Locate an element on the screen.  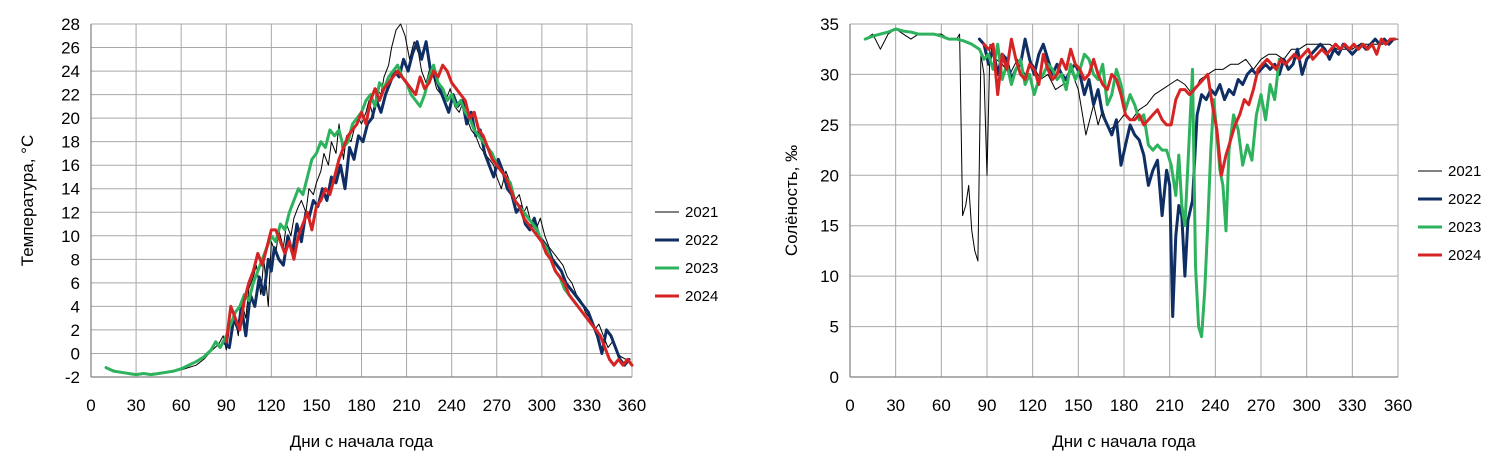
y-tick-label: 26 is located at coordinates (70, 48).